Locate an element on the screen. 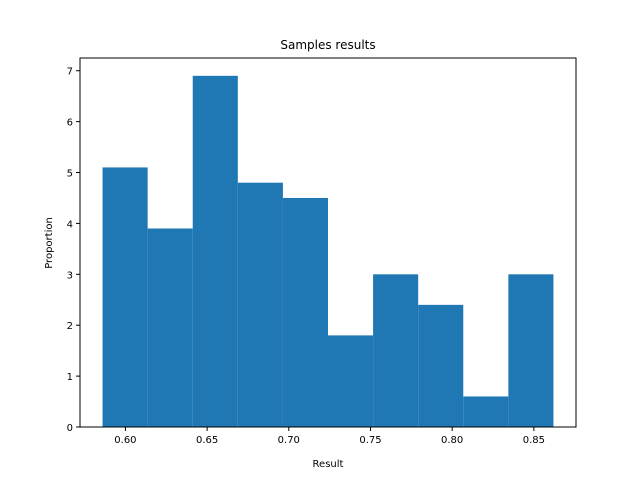 The height and width of the screenshot is (480, 640). x-tick-label: 0.70 is located at coordinates (289, 440).